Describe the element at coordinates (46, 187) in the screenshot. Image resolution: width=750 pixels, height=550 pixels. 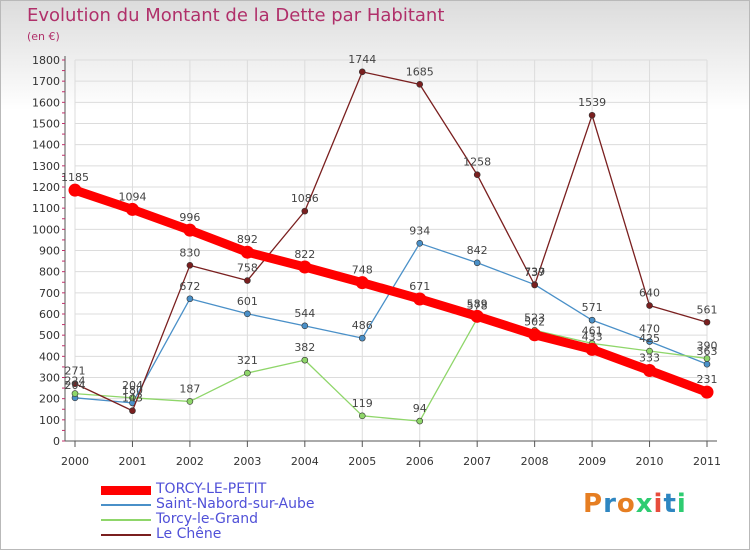
I see `y-tick-label: 1200` at that location.